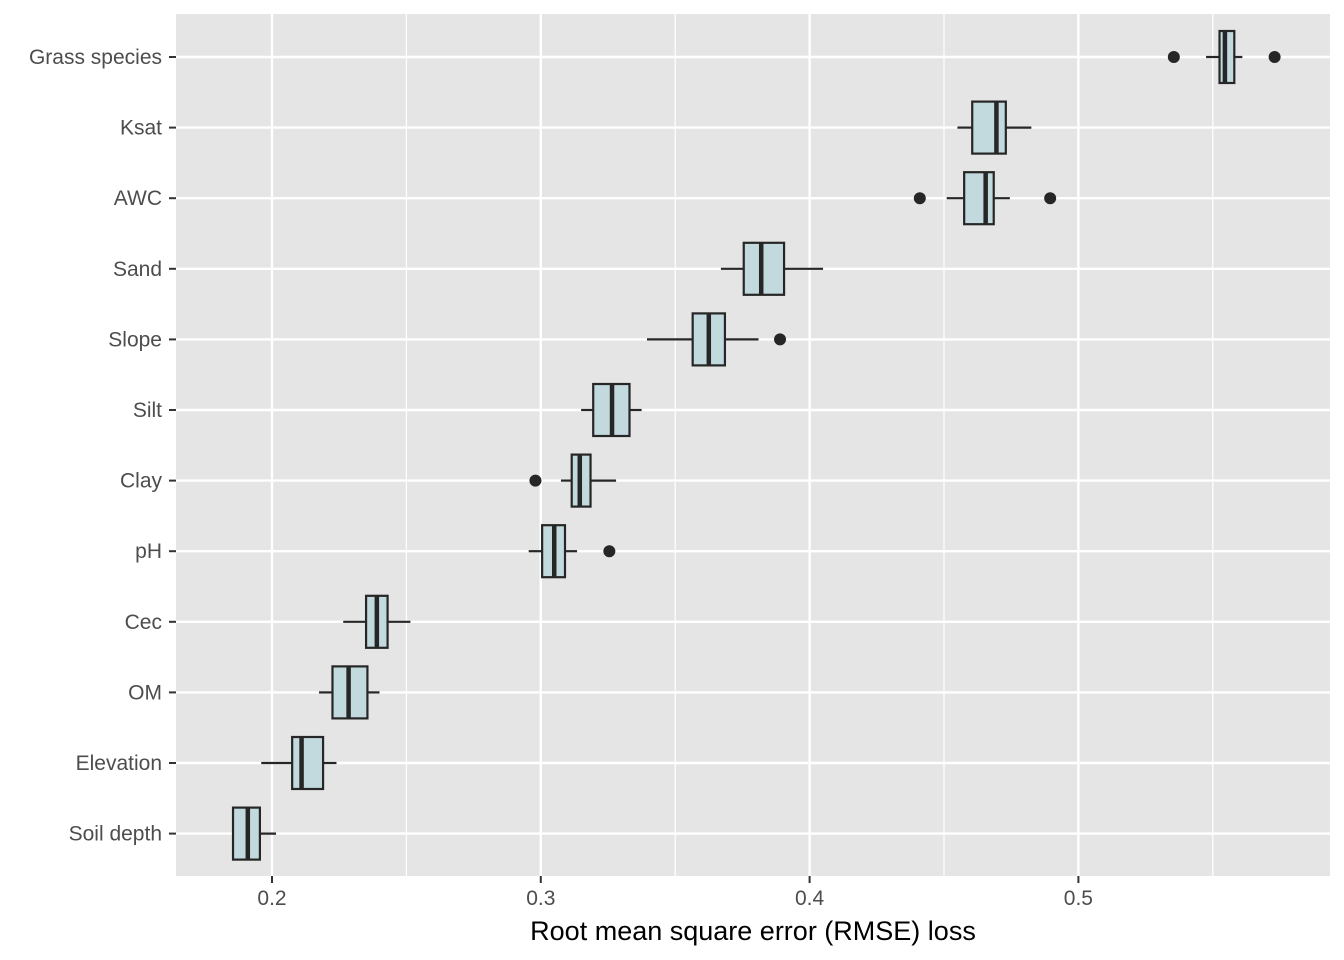  Describe the element at coordinates (138, 198) in the screenshot. I see `y-tick-label: AWC` at that location.